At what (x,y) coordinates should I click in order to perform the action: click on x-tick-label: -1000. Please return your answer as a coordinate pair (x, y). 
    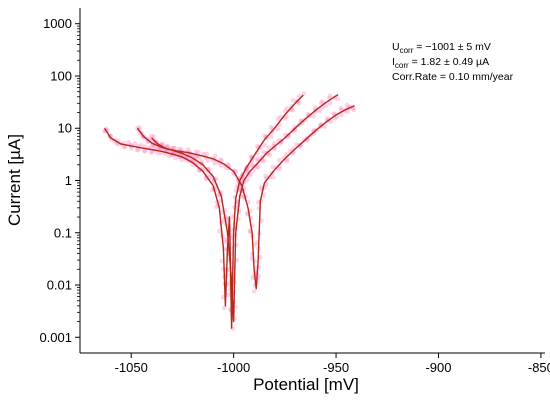
    Looking at the image, I should click on (233, 367).